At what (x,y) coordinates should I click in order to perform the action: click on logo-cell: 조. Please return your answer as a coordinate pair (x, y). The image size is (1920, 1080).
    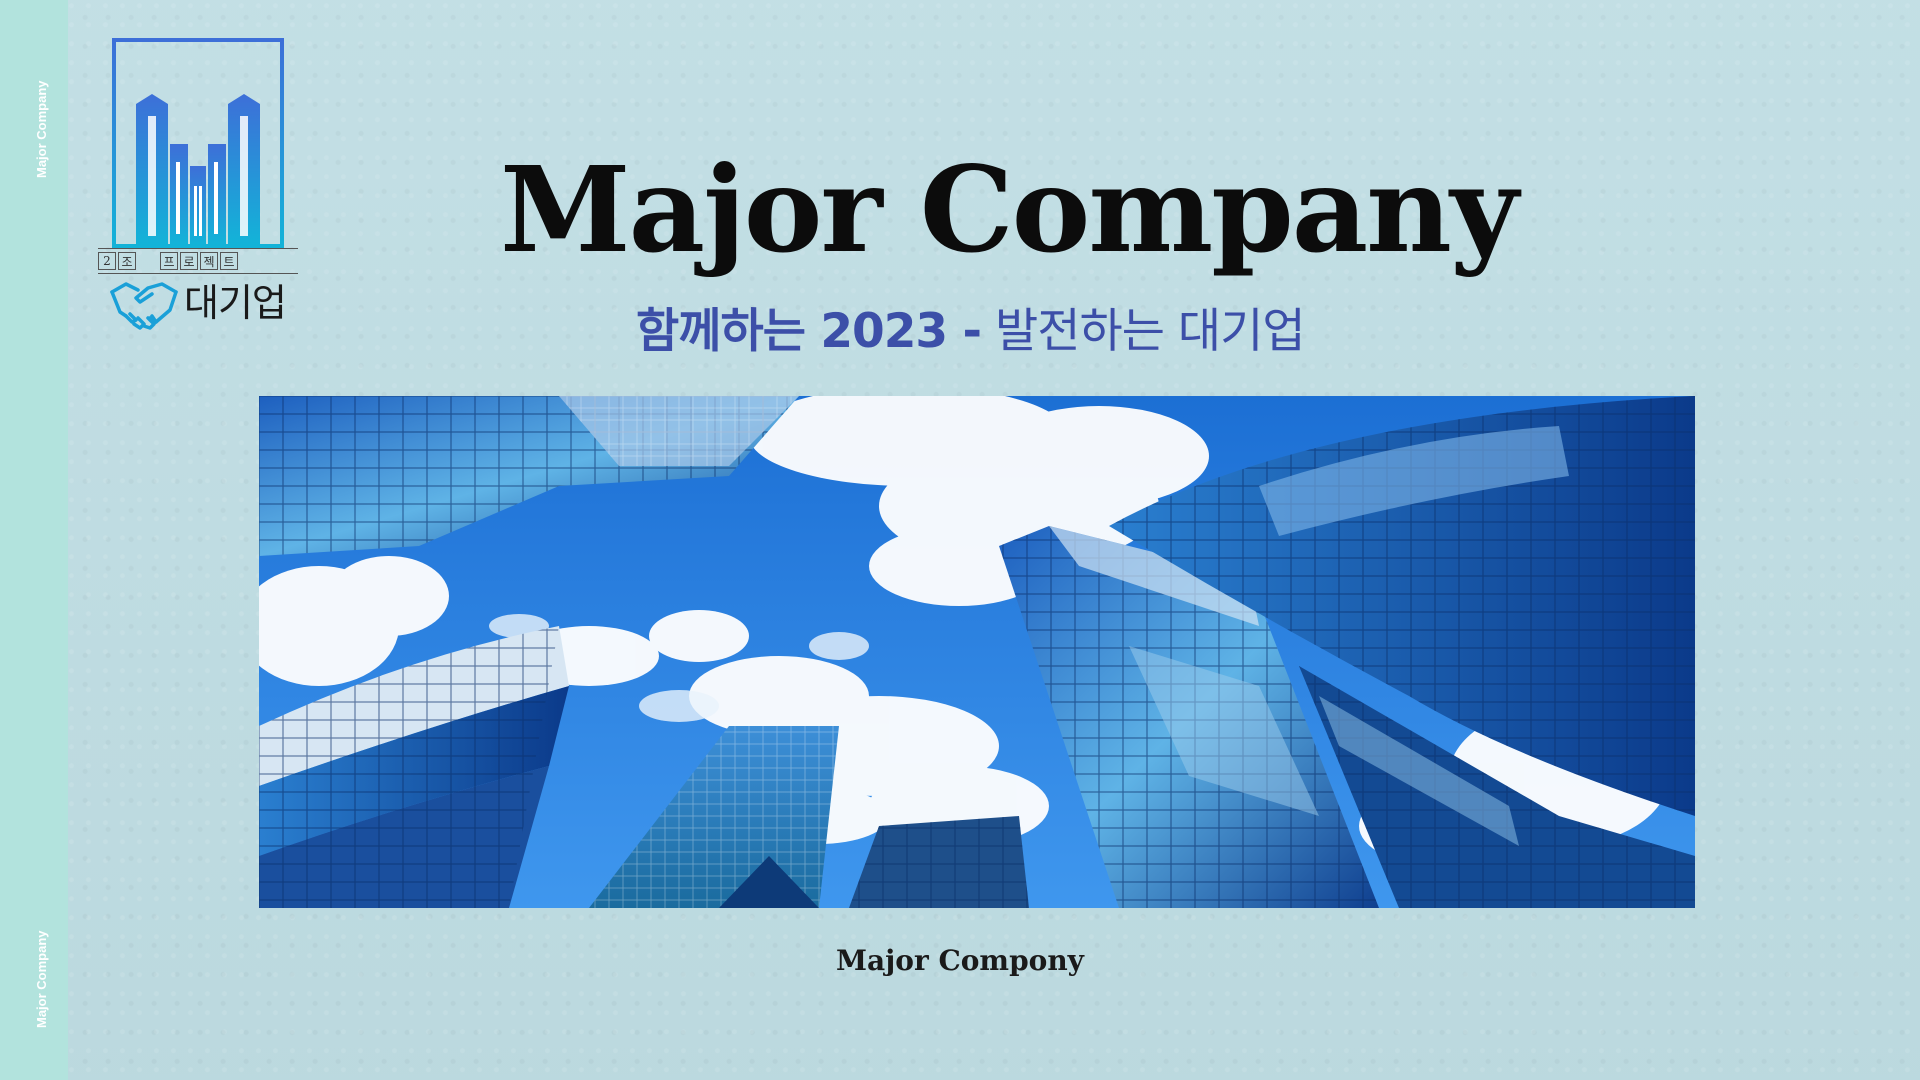
    Looking at the image, I should click on (127, 261).